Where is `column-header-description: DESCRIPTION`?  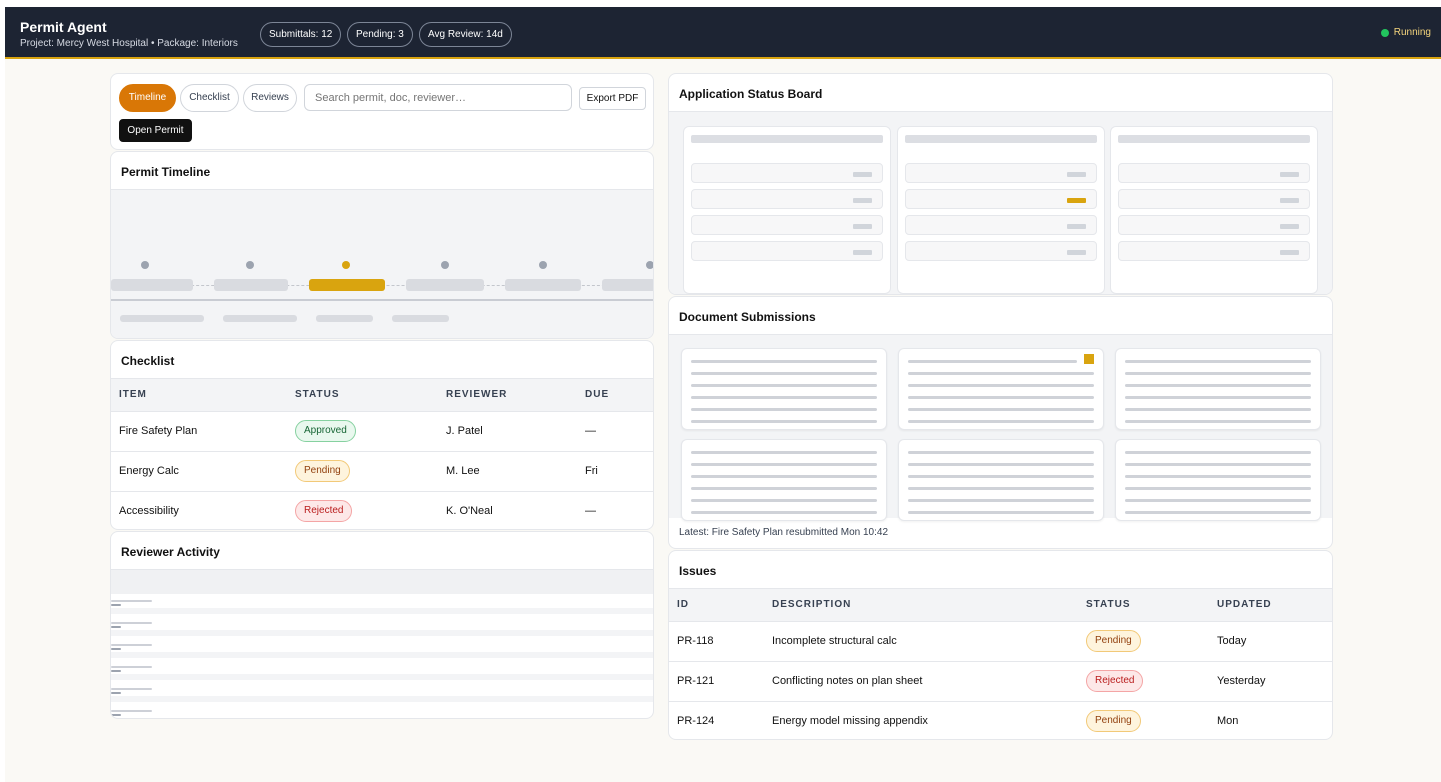 column-header-description: DESCRIPTION is located at coordinates (921, 605).